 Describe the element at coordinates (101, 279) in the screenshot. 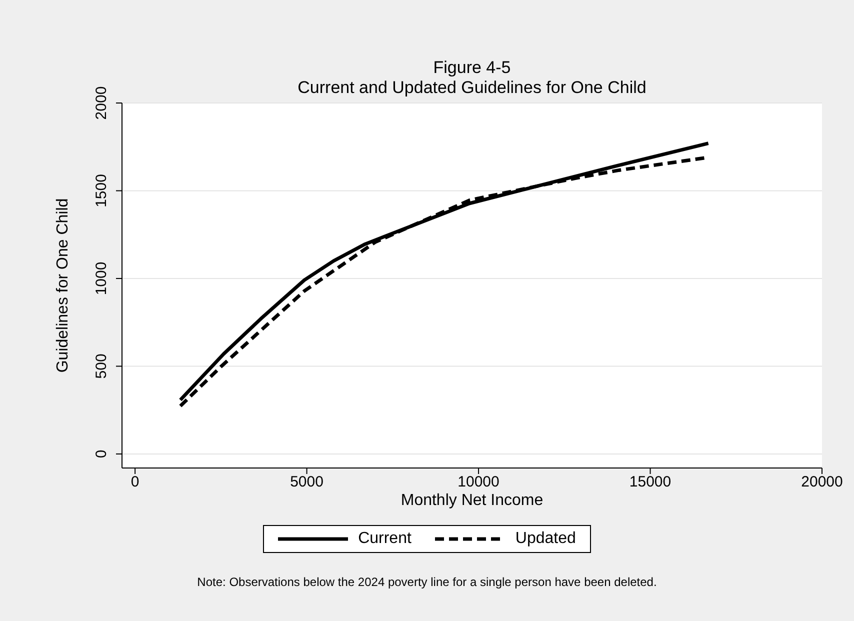

I see `y-tick-label: 1000` at that location.